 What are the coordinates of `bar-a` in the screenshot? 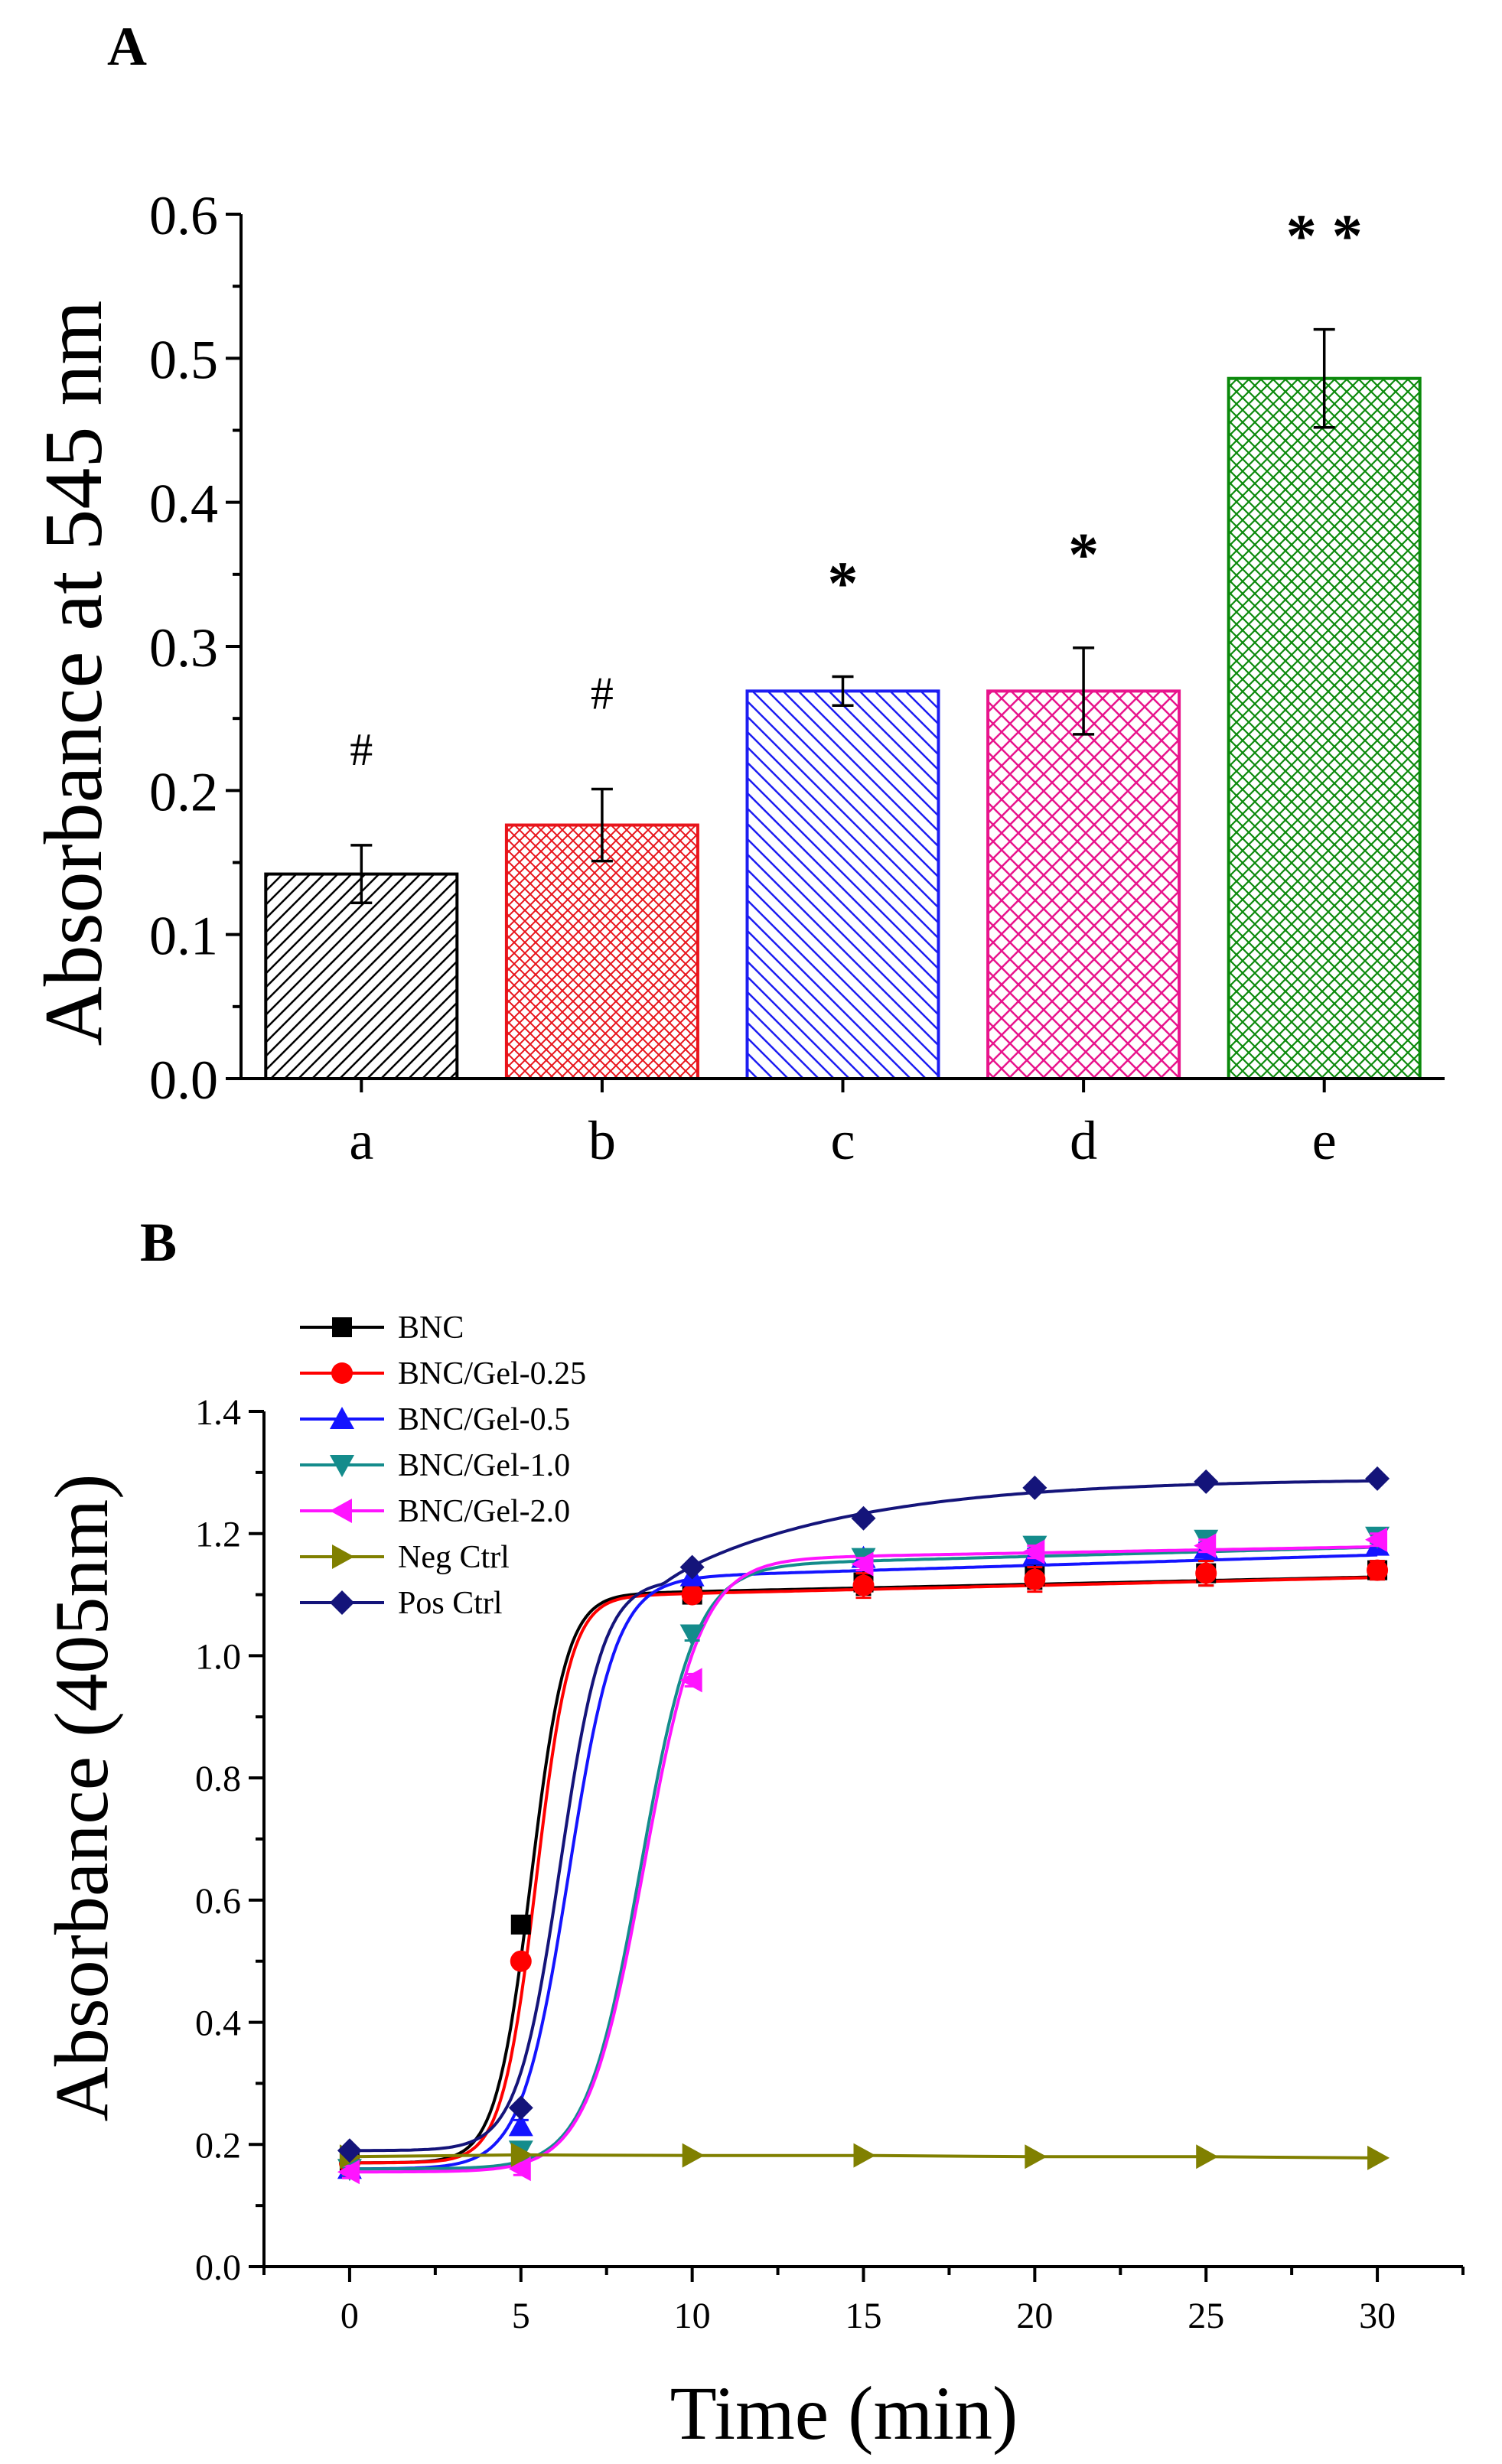 It's located at (361, 976).